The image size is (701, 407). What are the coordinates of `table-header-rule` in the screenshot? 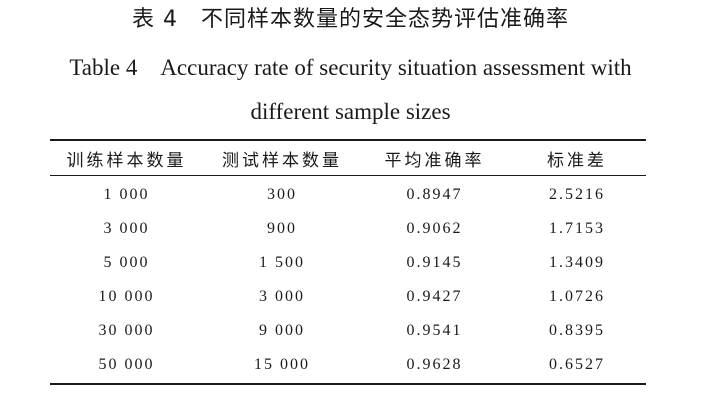 It's located at (348, 175).